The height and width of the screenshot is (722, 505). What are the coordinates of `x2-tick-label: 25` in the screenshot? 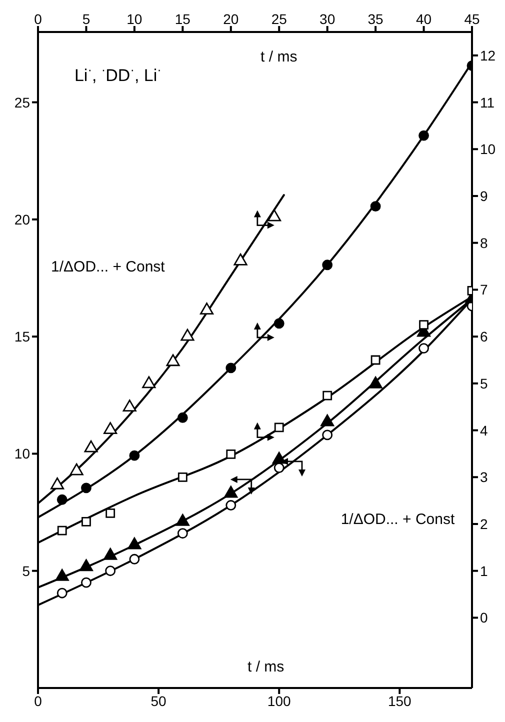 It's located at (279, 19).